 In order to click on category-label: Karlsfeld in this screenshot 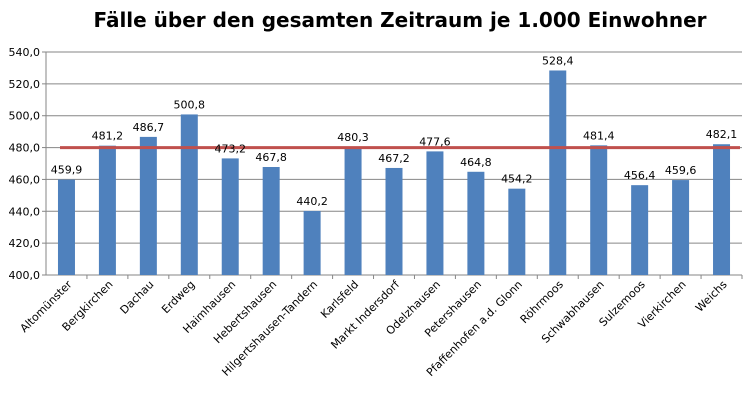, I will do `click(339, 299)`.